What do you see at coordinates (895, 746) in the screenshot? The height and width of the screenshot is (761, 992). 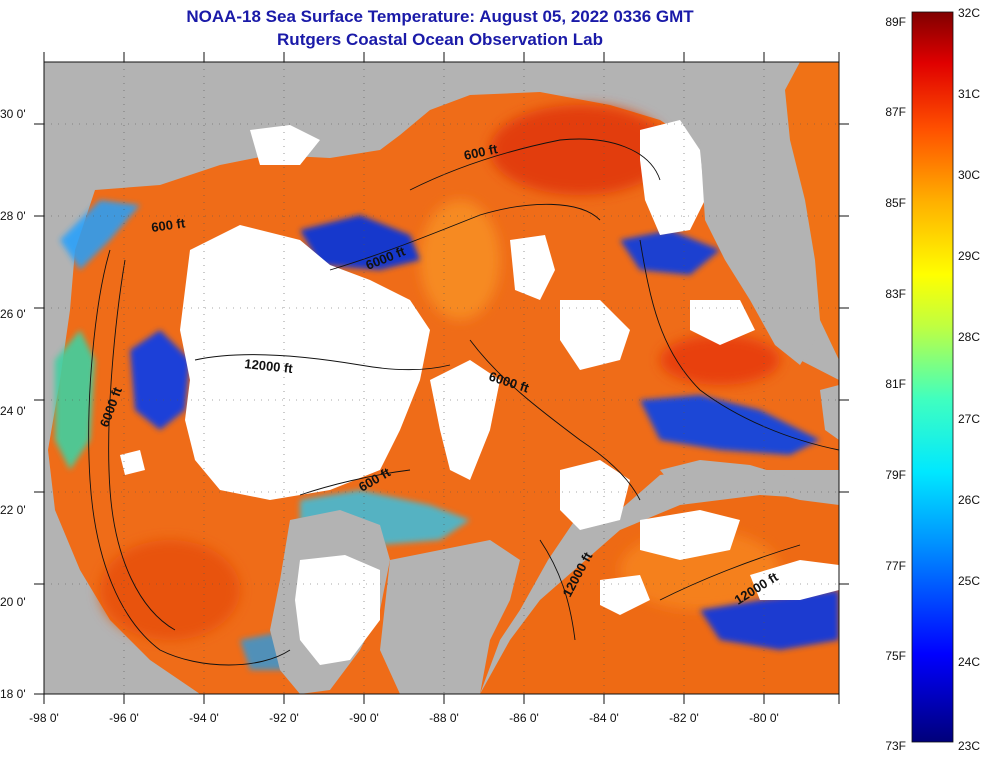 I see `colorbar-f-label: 73F` at bounding box center [895, 746].